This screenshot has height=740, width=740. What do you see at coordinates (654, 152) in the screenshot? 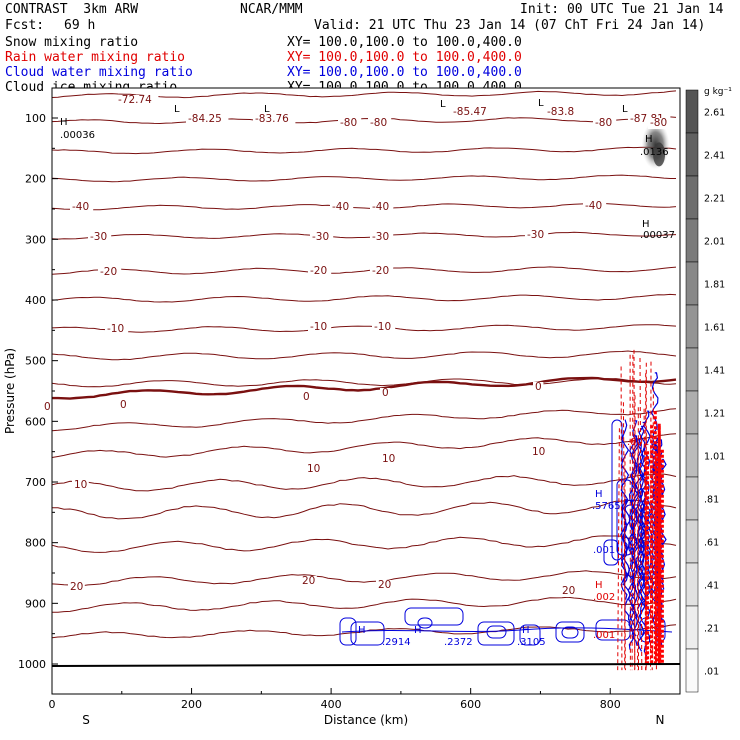
I see `extremum-value-label: .0136` at bounding box center [654, 152].